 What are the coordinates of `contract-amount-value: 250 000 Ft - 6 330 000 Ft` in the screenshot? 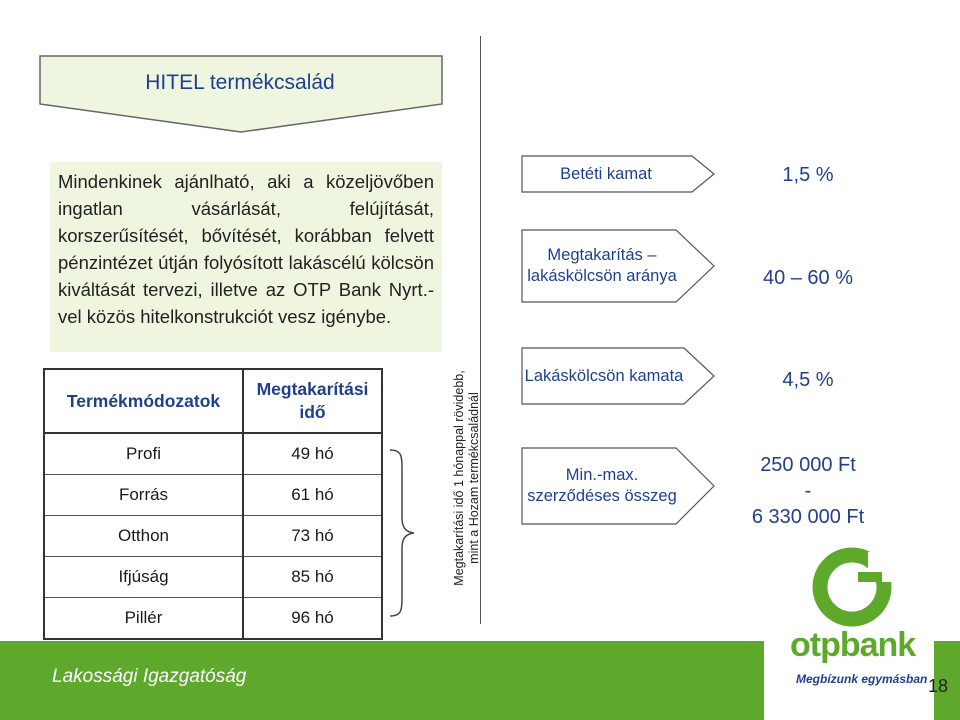 It's located at (808, 491).